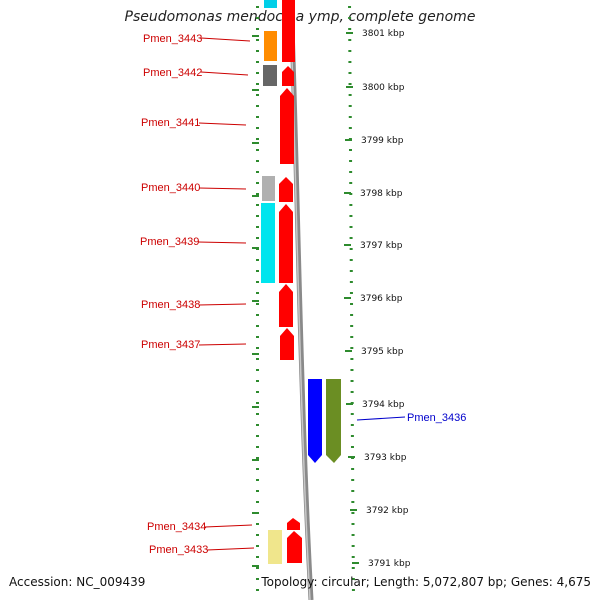 Image resolution: width=600 pixels, height=600 pixels. What do you see at coordinates (268, 188) in the screenshot?
I see `gene-light-gray` at bounding box center [268, 188].